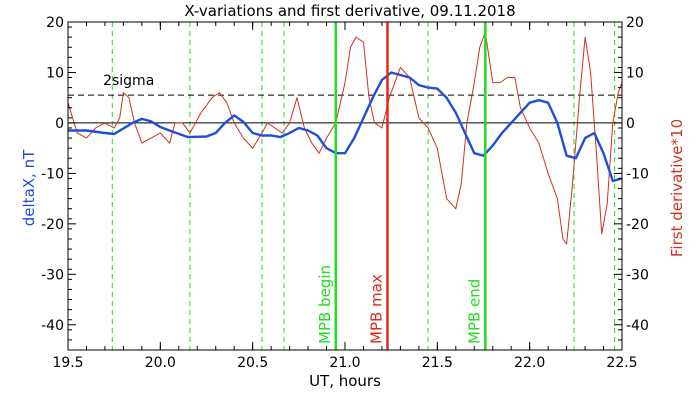 The width and height of the screenshot is (700, 400). I want to click on x-tick-label-2: 20.5, so click(252, 363).